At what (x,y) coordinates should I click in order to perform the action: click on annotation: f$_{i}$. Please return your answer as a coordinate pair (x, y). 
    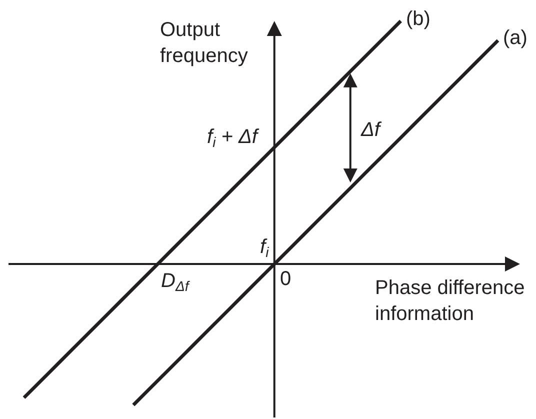
    Looking at the image, I should click on (265, 248).